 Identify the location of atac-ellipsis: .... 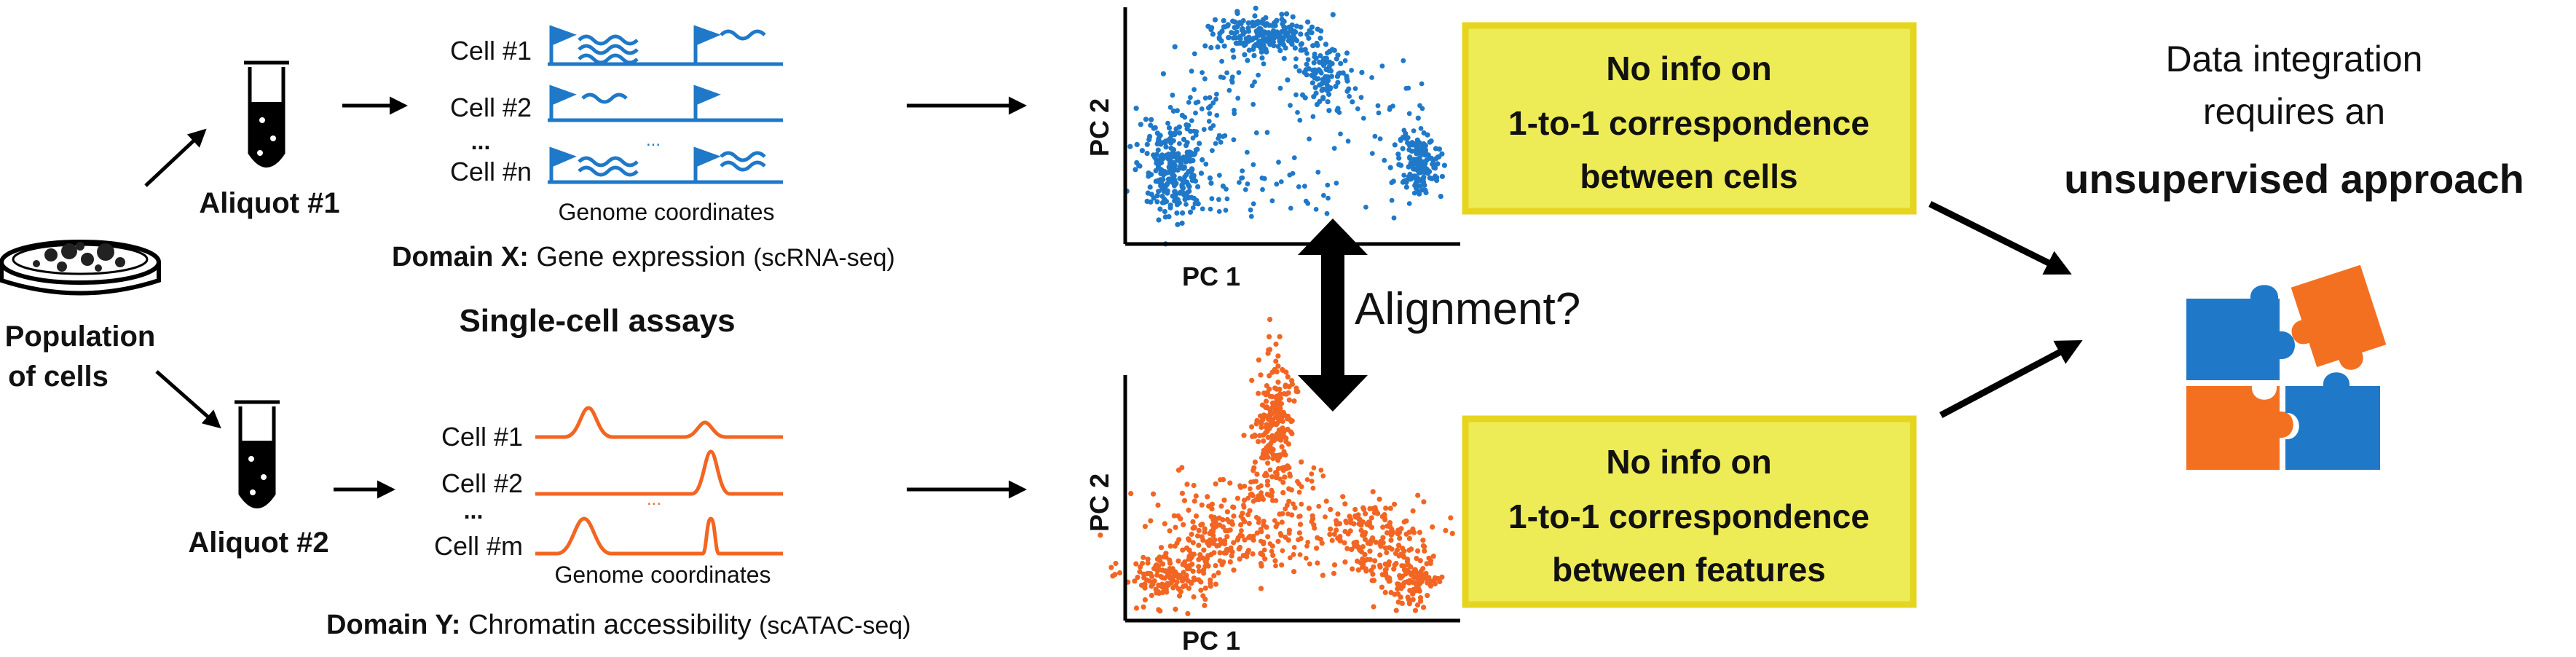
(654, 499).